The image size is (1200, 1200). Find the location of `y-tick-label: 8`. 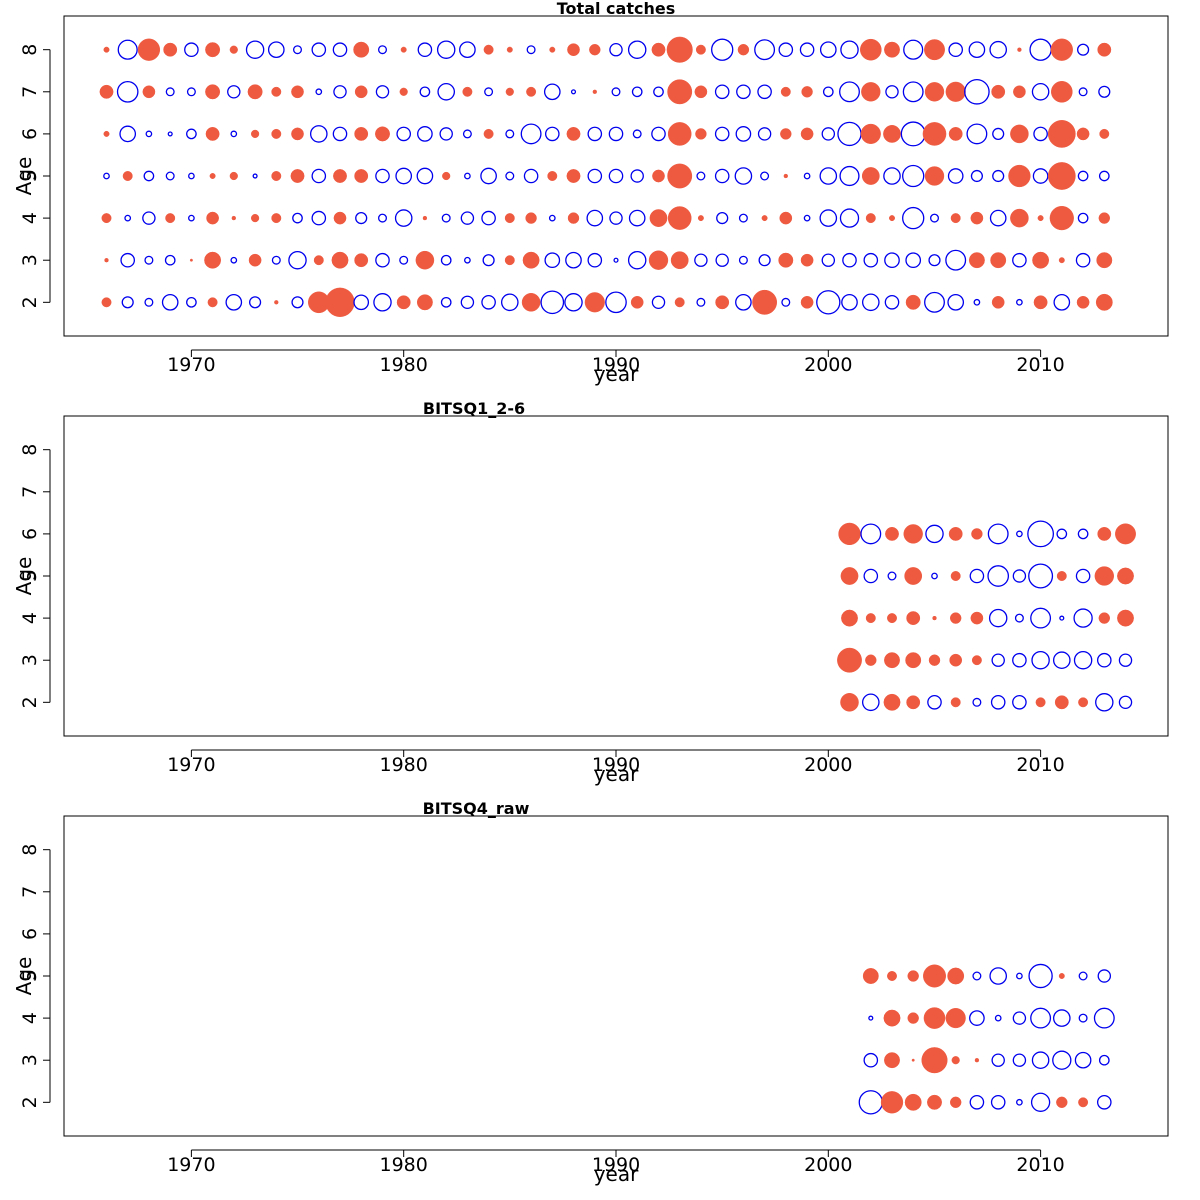

y-tick-label: 8 is located at coordinates (30, 50).